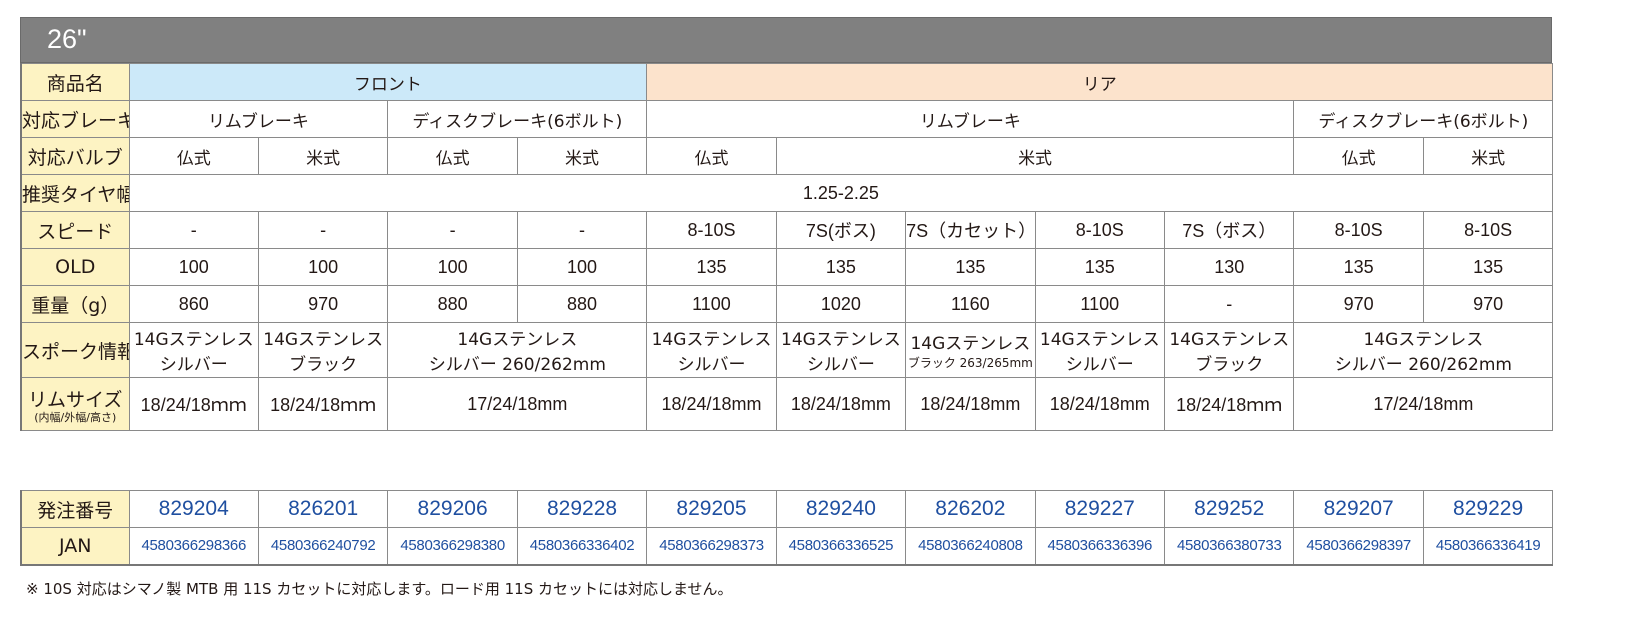 This screenshot has height=628, width=1647. Describe the element at coordinates (970, 119) in the screenshot. I see `rear-rim-brake: リムブレーキ` at that location.